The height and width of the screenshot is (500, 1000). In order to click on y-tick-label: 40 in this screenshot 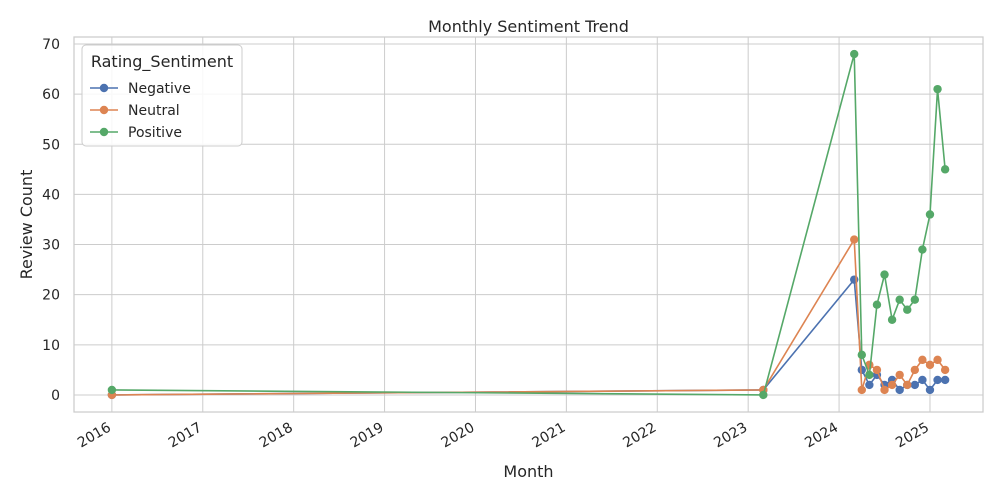, I will do `click(51, 195)`.